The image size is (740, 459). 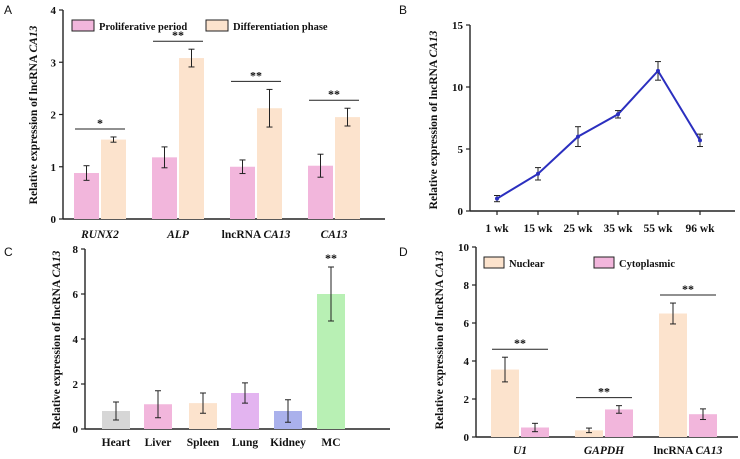 What do you see at coordinates (618, 229) in the screenshot?
I see `b-category-label: 35 wk` at bounding box center [618, 229].